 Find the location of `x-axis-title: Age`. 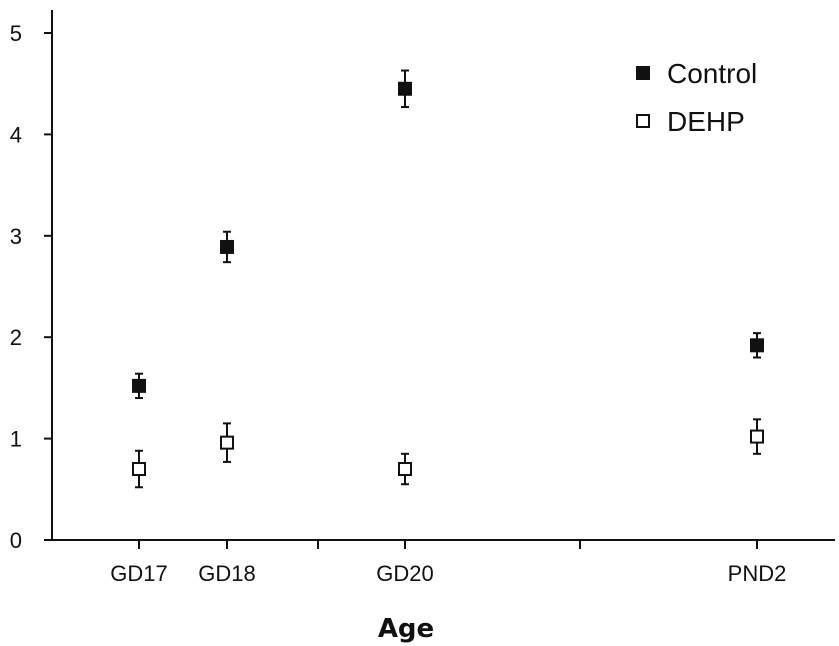

x-axis-title: Age is located at coordinates (406, 629).